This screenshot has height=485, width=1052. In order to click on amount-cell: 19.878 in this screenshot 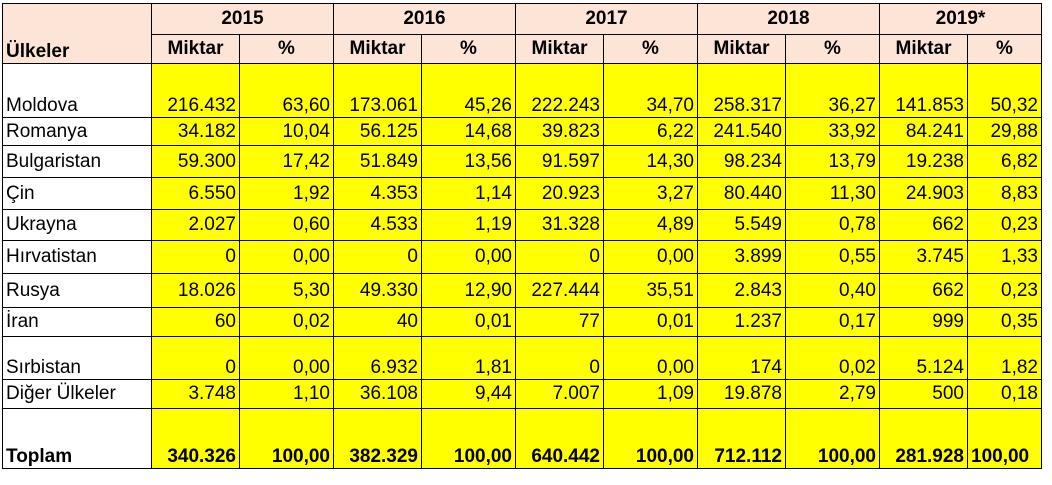, I will do `click(741, 394)`.